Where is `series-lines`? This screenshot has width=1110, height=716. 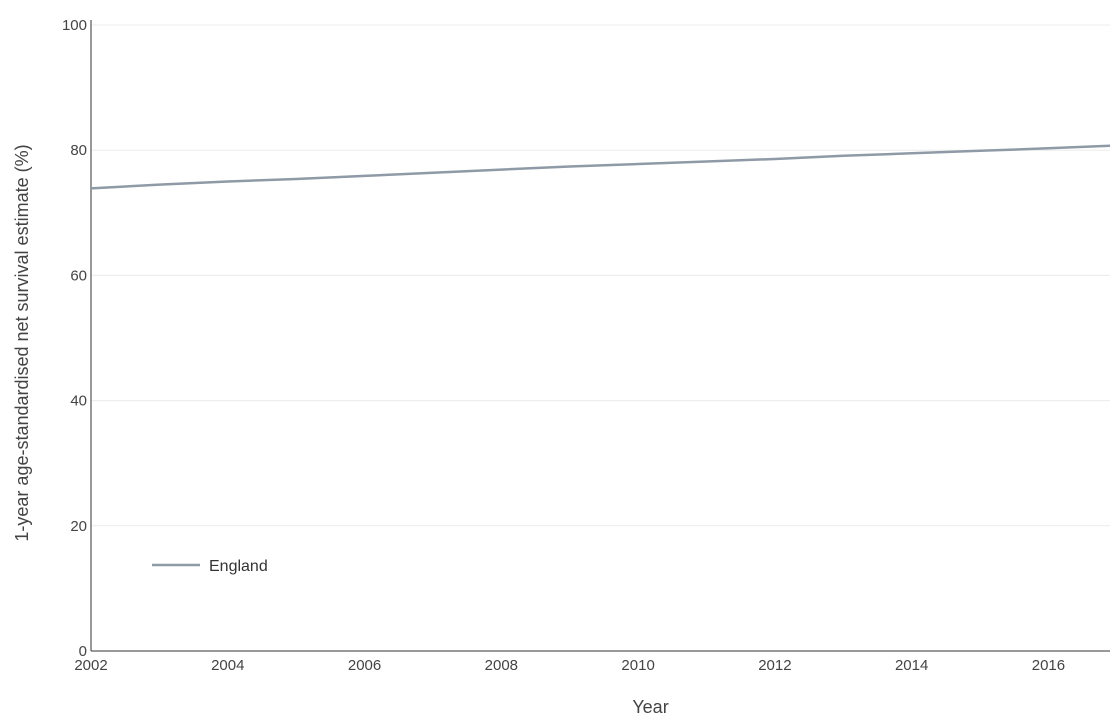 series-lines is located at coordinates (600, 167).